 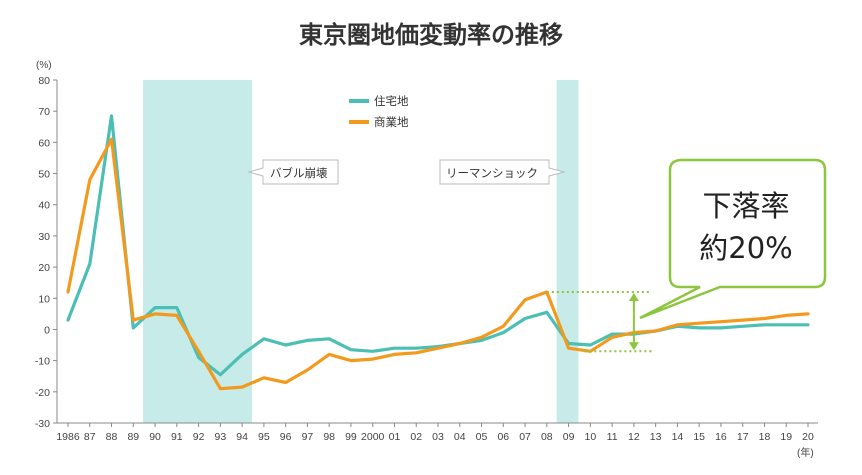 I want to click on x-tick-label: 20, so click(x=808, y=437).